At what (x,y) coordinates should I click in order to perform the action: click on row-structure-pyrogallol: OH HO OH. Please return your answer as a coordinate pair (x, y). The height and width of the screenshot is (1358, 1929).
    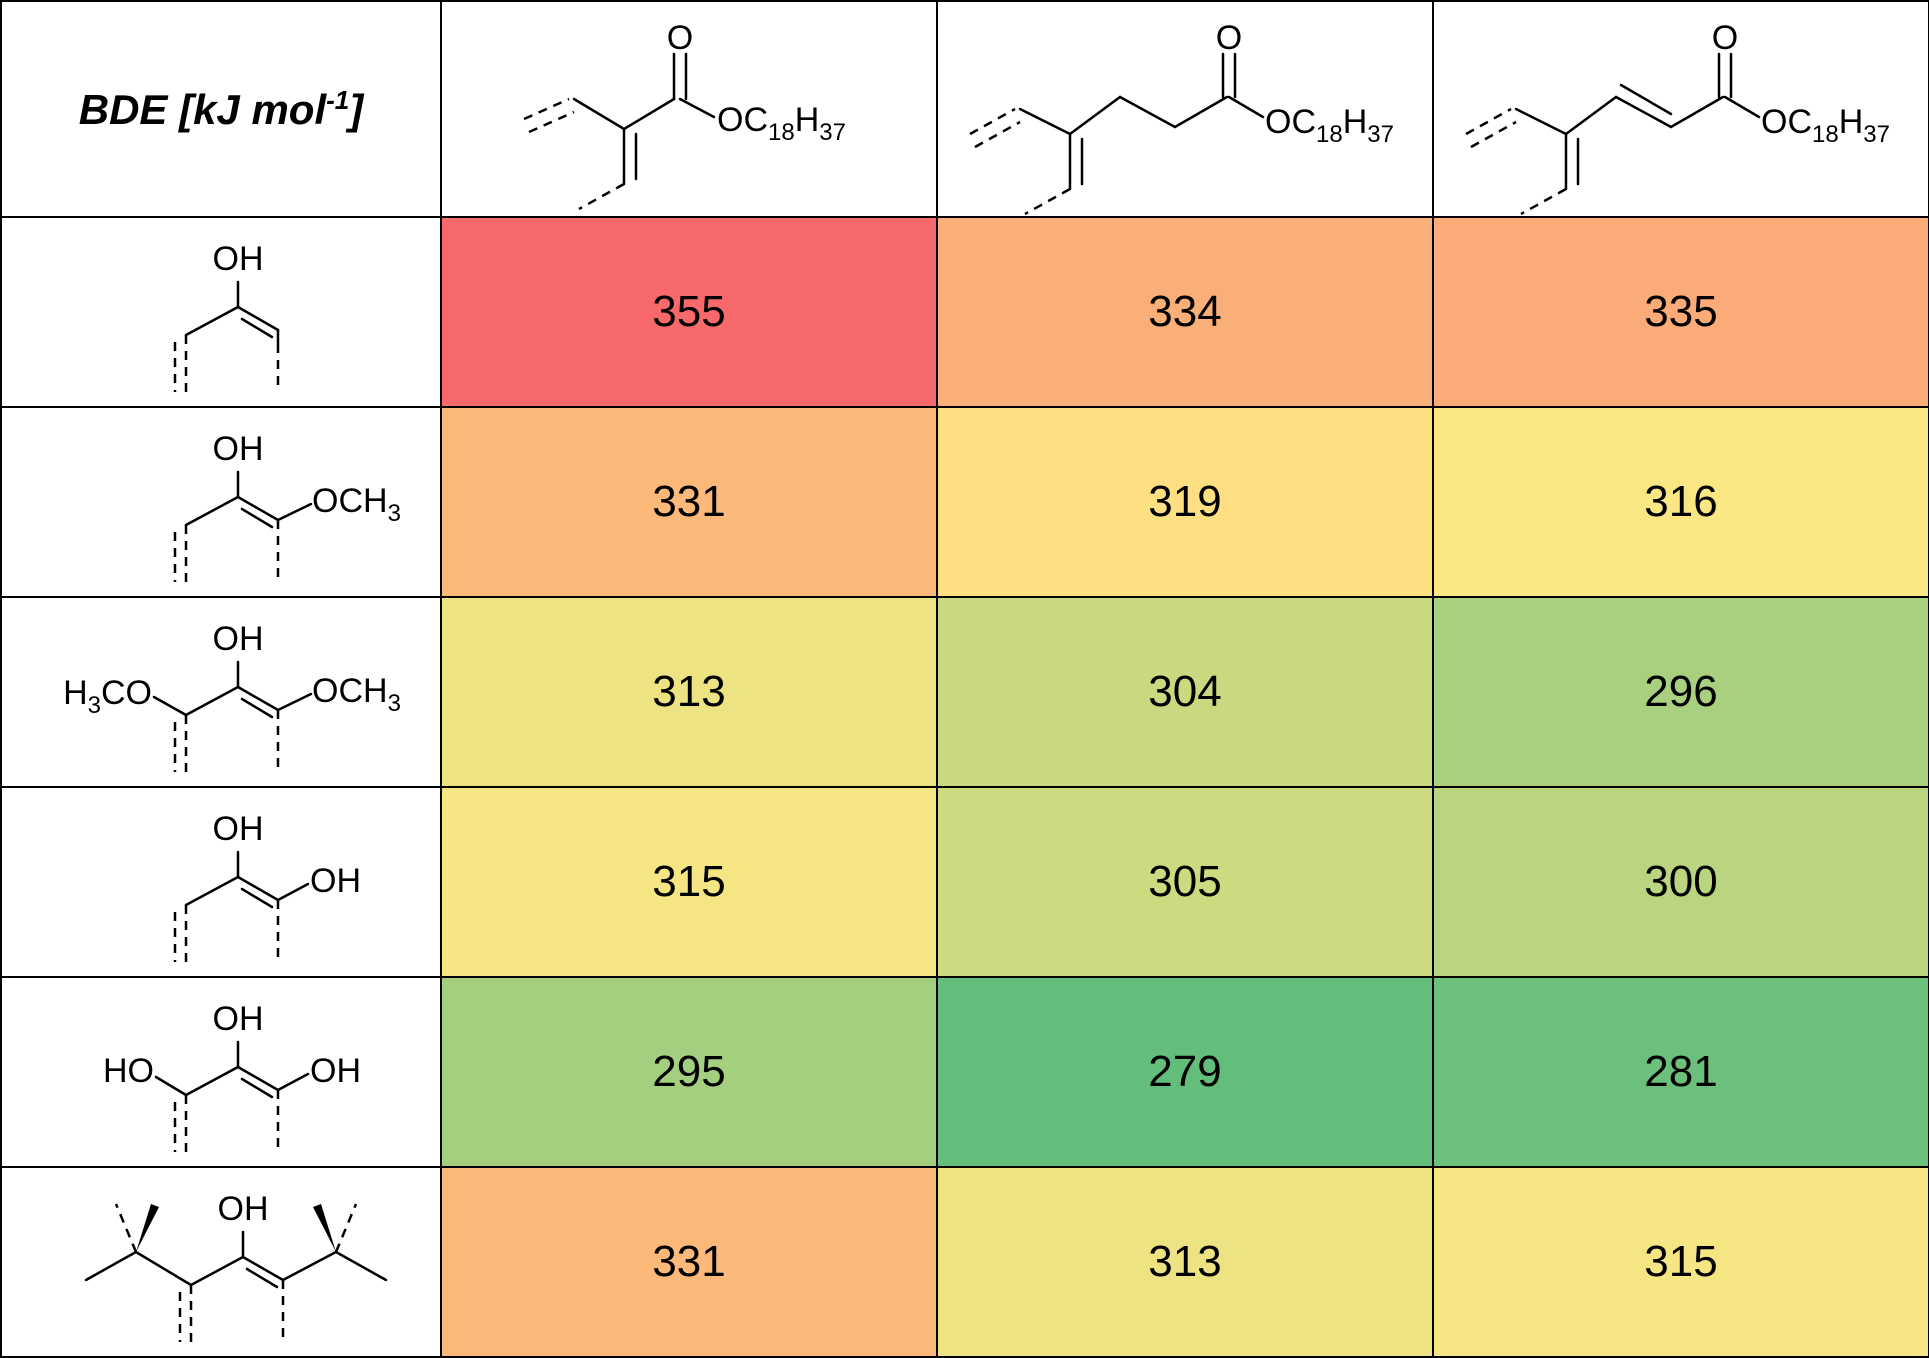
    Looking at the image, I should click on (221, 1072).